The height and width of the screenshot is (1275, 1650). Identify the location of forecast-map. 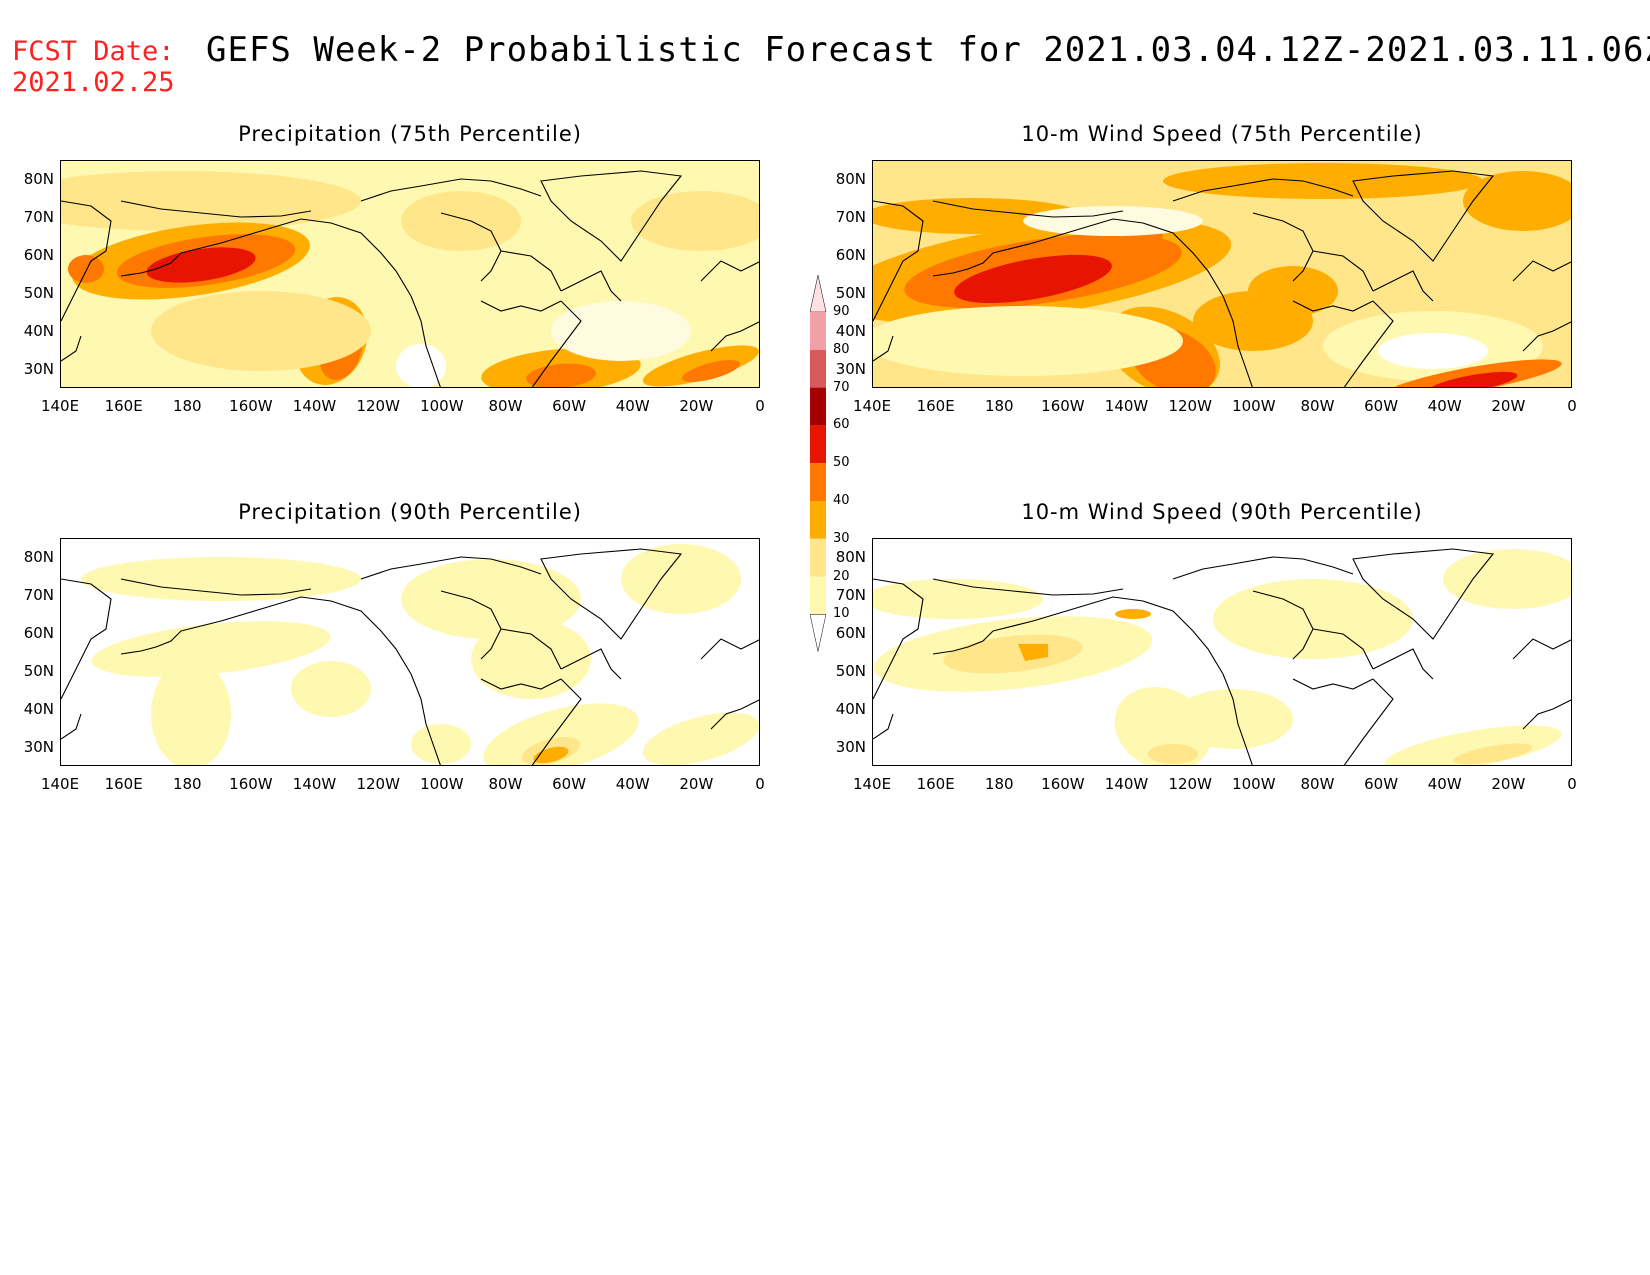
(1222, 652).